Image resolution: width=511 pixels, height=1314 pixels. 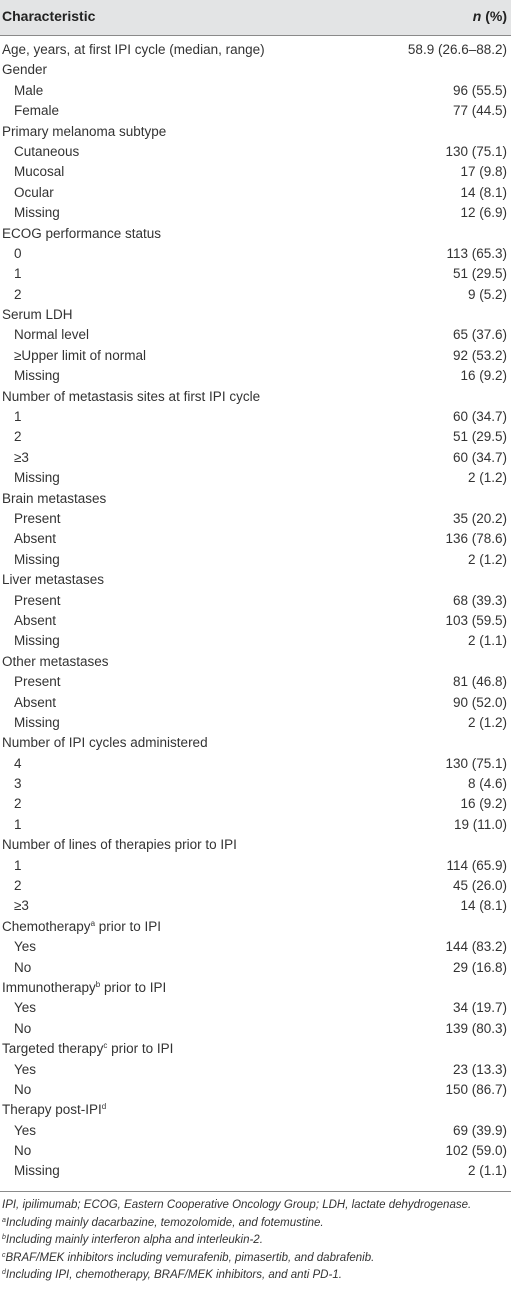 I want to click on row-value: 9 (5.2), so click(x=487, y=294).